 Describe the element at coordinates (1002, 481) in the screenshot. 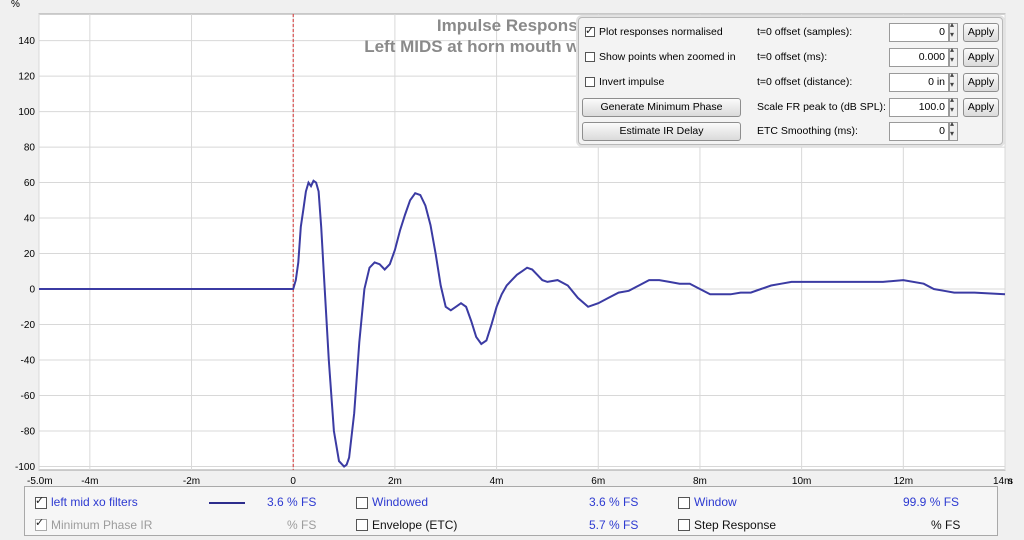

I see `x-tick-label: 14m` at that location.